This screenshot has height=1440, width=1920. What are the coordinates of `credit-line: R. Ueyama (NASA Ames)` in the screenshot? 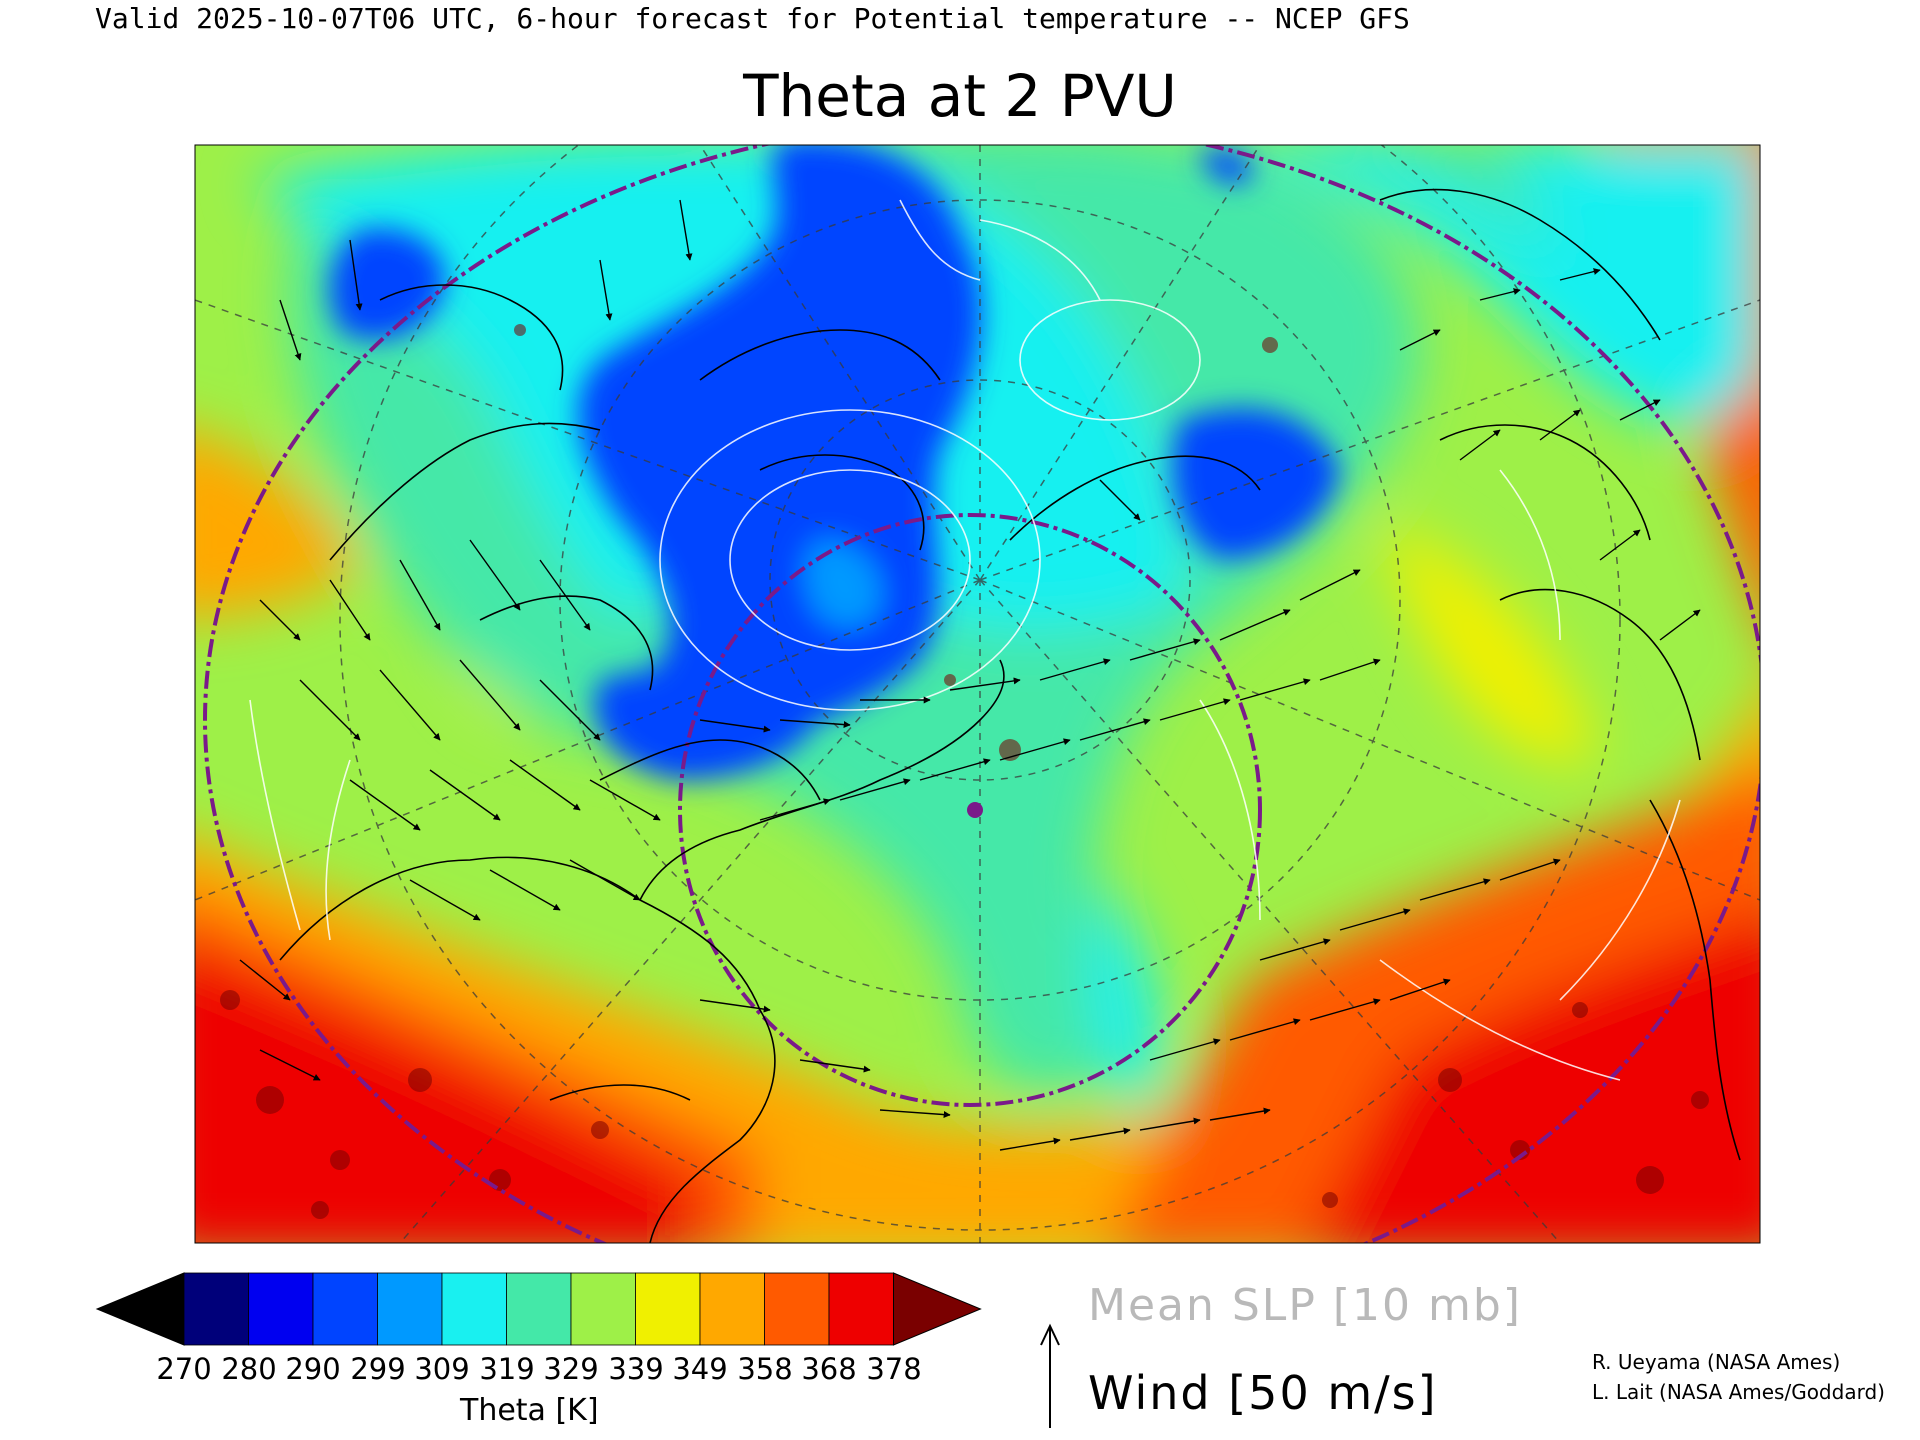 It's located at (1716, 1362).